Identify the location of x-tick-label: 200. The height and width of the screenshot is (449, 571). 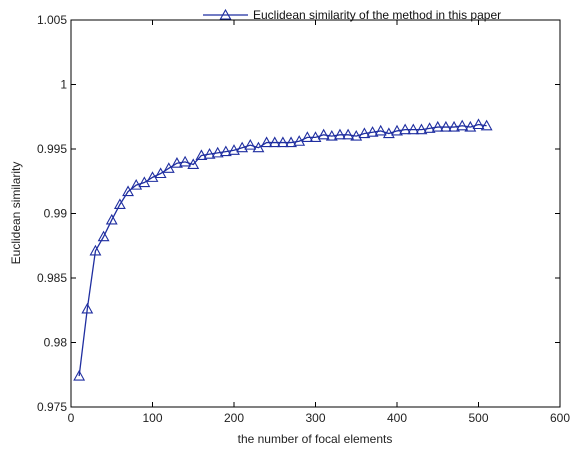
(234, 418).